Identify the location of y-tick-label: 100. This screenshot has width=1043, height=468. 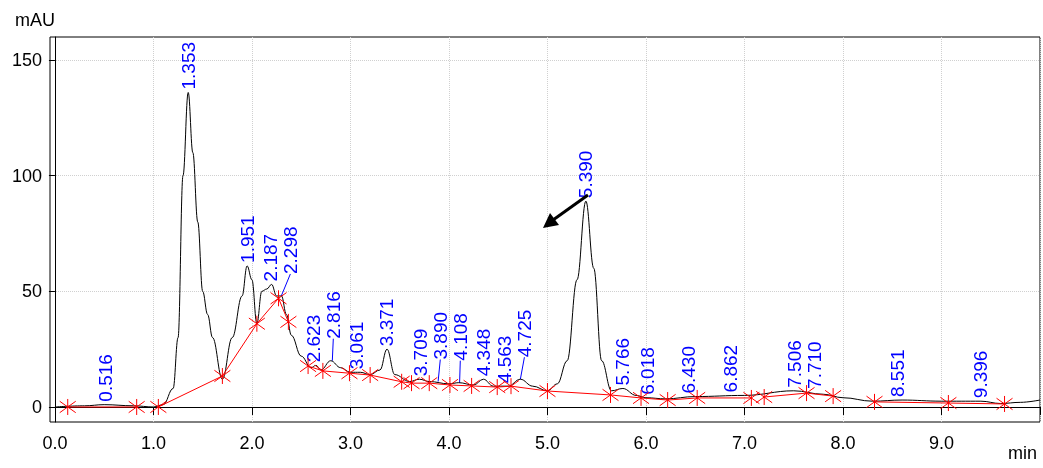
(26, 175).